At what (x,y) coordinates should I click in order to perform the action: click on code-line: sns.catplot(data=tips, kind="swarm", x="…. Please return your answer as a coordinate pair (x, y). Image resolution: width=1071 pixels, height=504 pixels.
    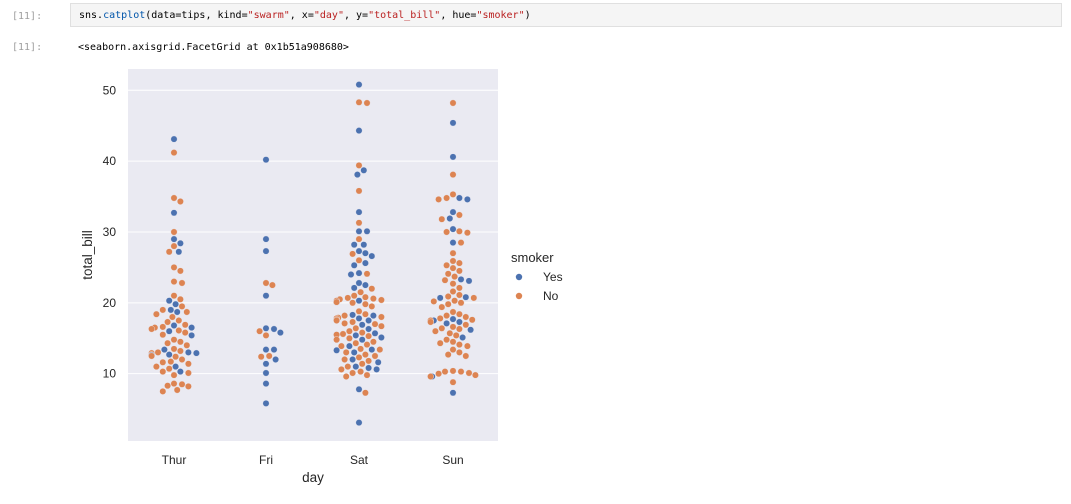
    Looking at the image, I should click on (305, 15).